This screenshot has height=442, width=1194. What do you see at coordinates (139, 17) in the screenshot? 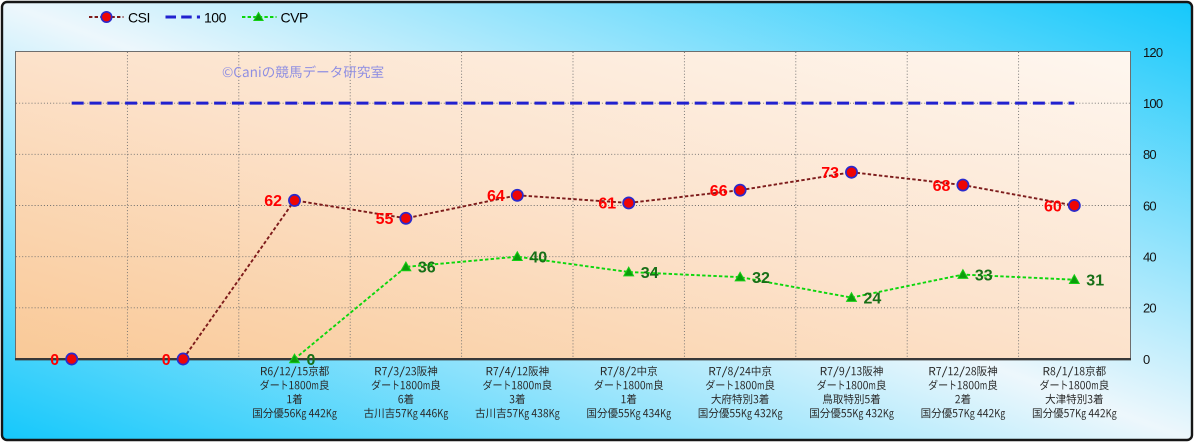
I see `svg-text: CSI` at bounding box center [139, 17].